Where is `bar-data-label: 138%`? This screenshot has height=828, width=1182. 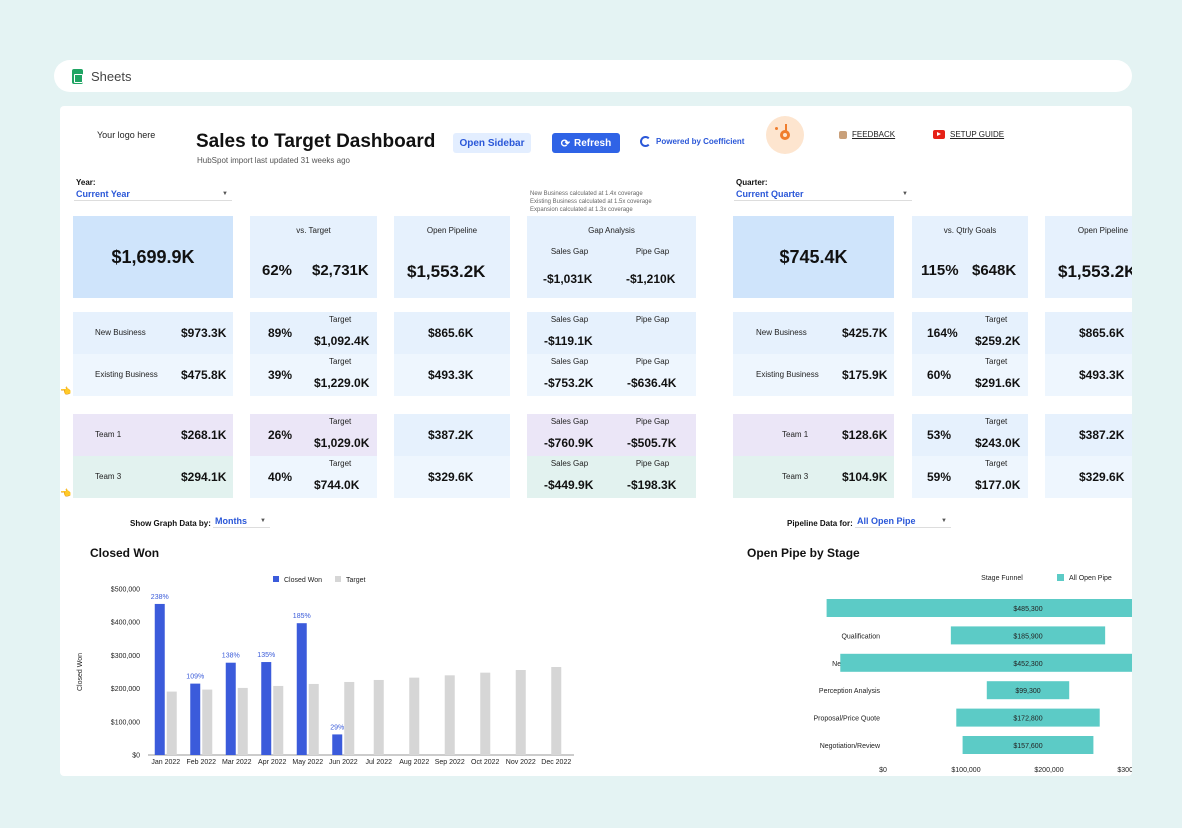 bar-data-label: 138% is located at coordinates (231, 656).